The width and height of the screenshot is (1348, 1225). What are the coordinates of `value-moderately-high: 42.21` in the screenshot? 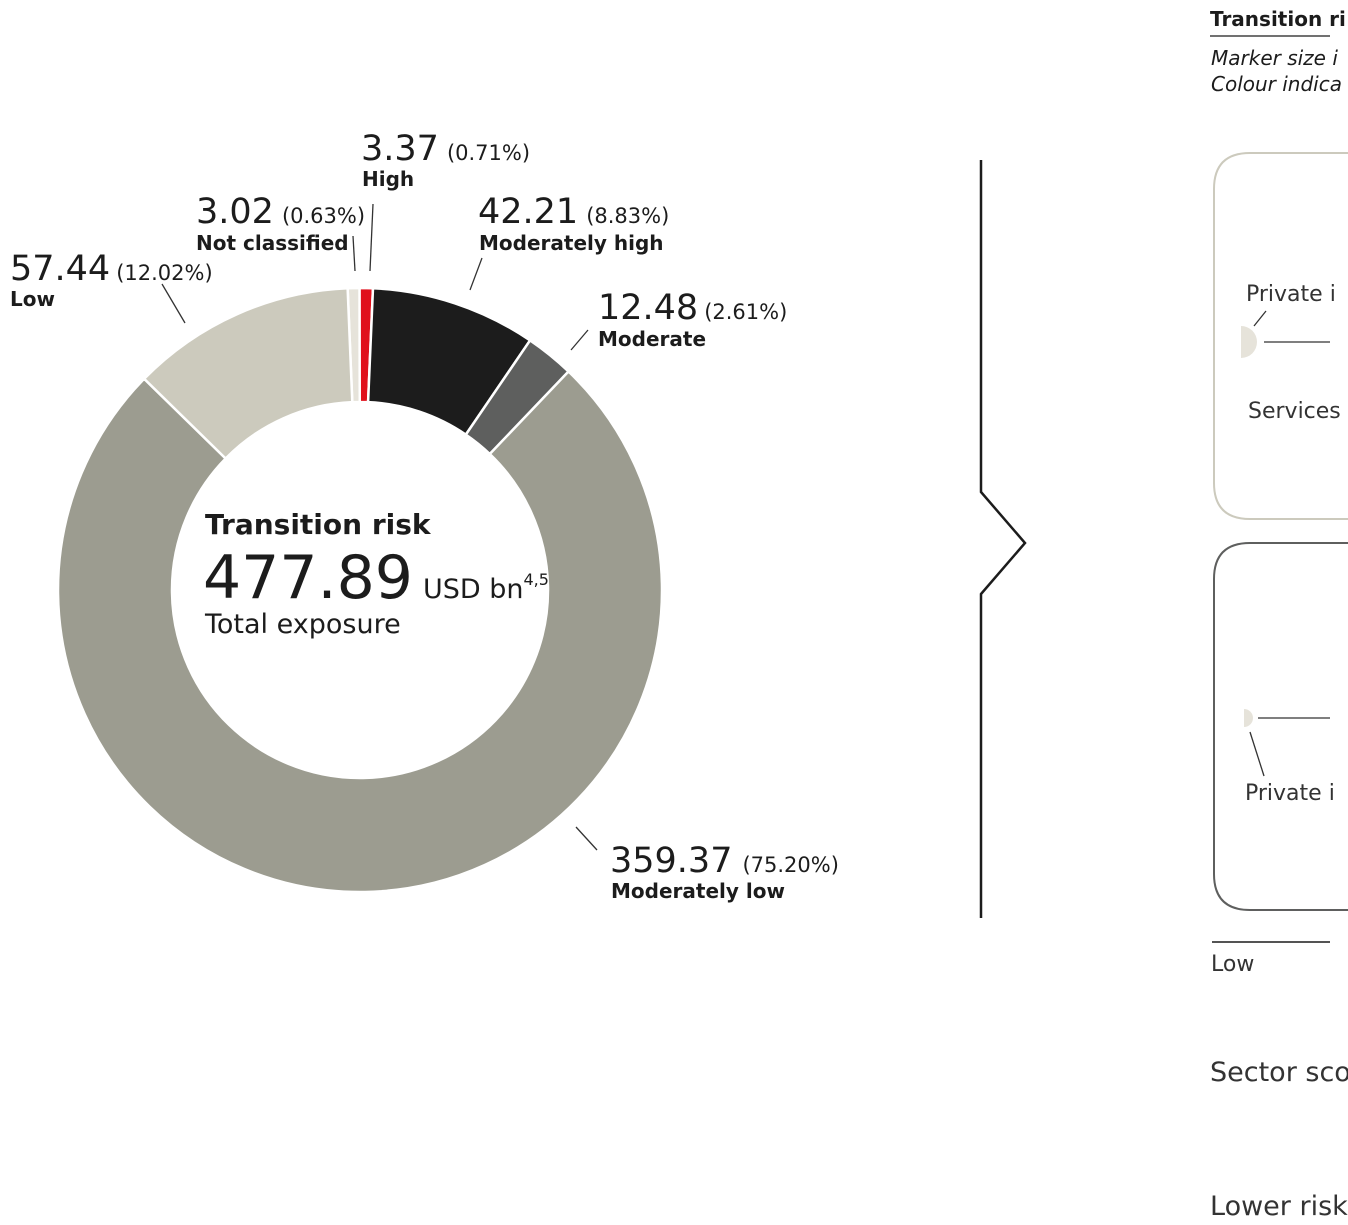 It's located at (528, 212).